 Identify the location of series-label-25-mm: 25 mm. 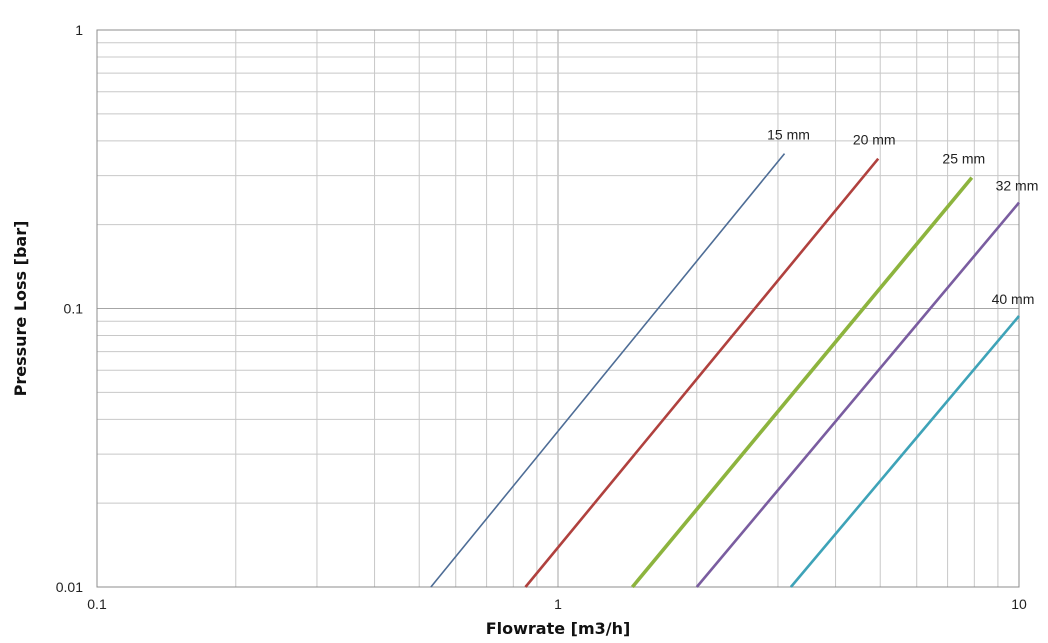
(963, 159).